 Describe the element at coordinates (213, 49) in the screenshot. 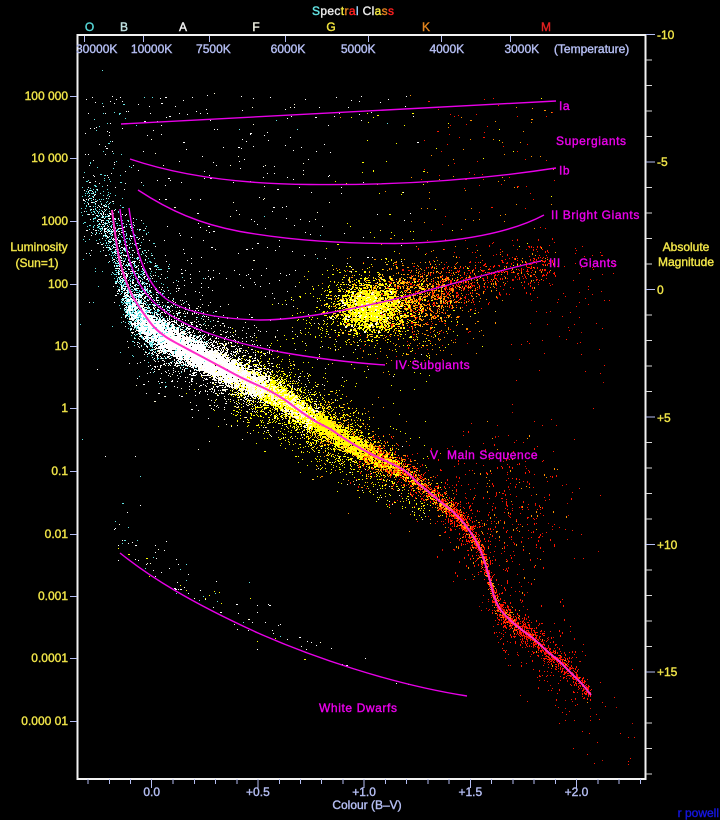

I see `svg-text: 7500K` at that location.